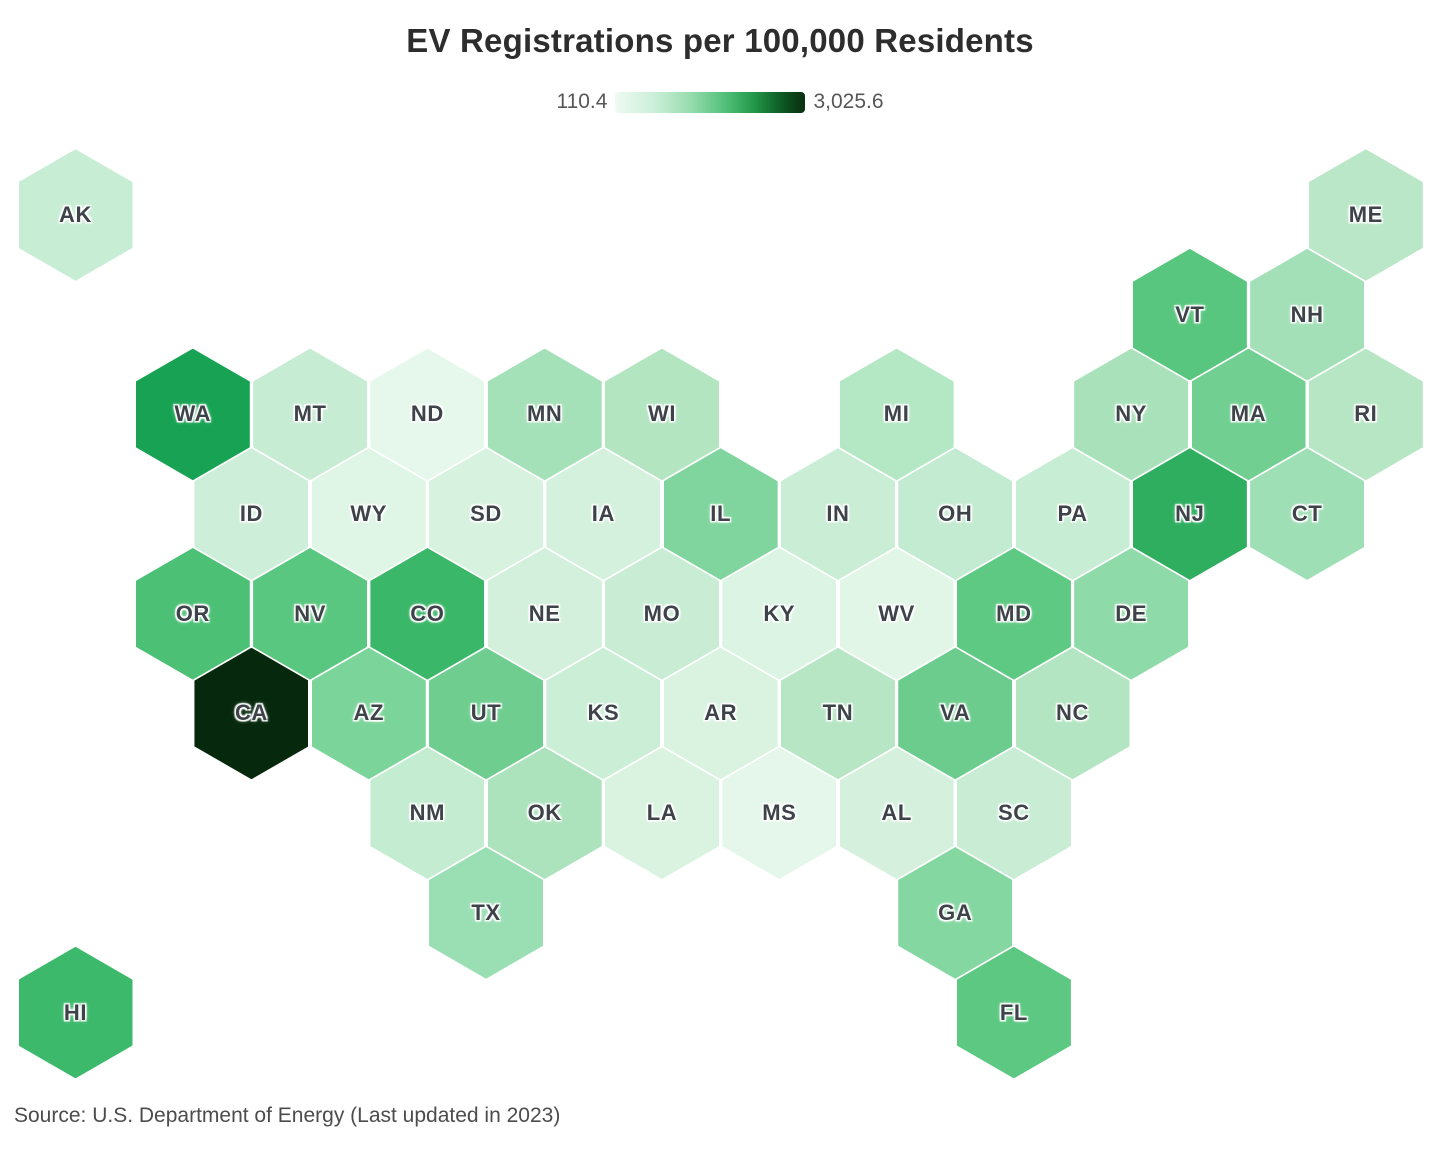 The height and width of the screenshot is (1152, 1440). I want to click on state-label: NH, so click(1307, 314).